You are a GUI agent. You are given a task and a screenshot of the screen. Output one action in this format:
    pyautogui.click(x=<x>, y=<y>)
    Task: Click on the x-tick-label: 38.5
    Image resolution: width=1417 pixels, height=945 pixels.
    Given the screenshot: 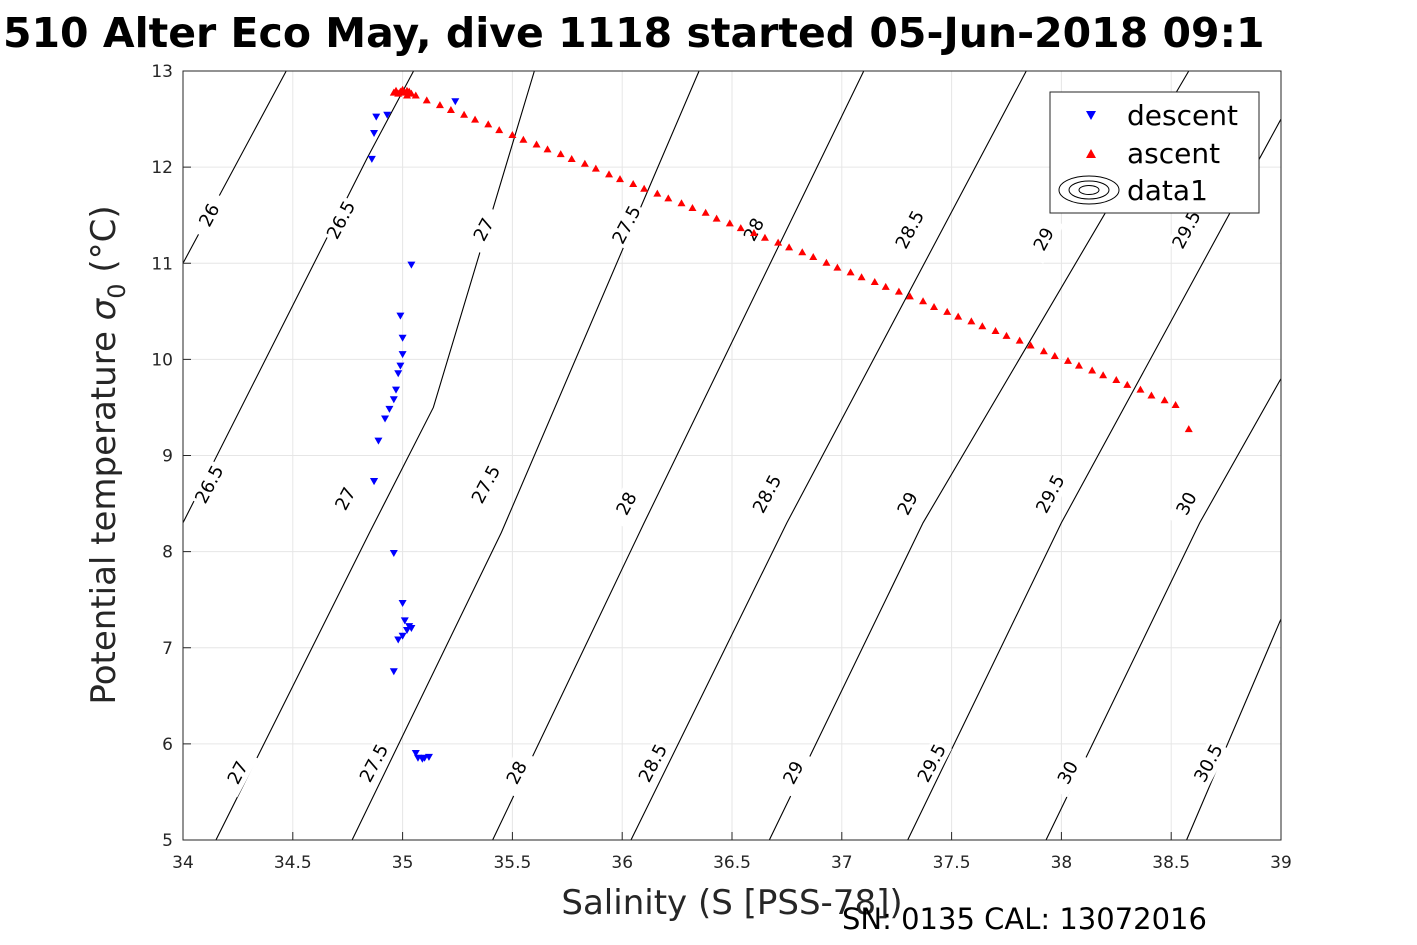 What is the action you would take?
    pyautogui.click(x=1171, y=863)
    